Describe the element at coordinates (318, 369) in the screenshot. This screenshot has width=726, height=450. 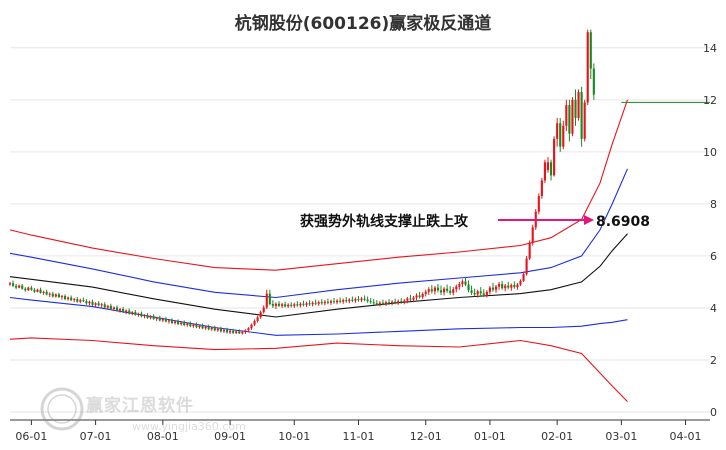
I see `lower-band-line` at that location.